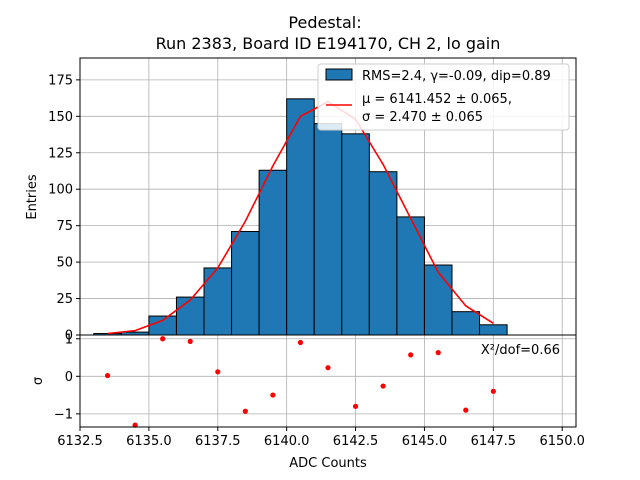 The image size is (640, 480). I want to click on residual-points, so click(300, 382).